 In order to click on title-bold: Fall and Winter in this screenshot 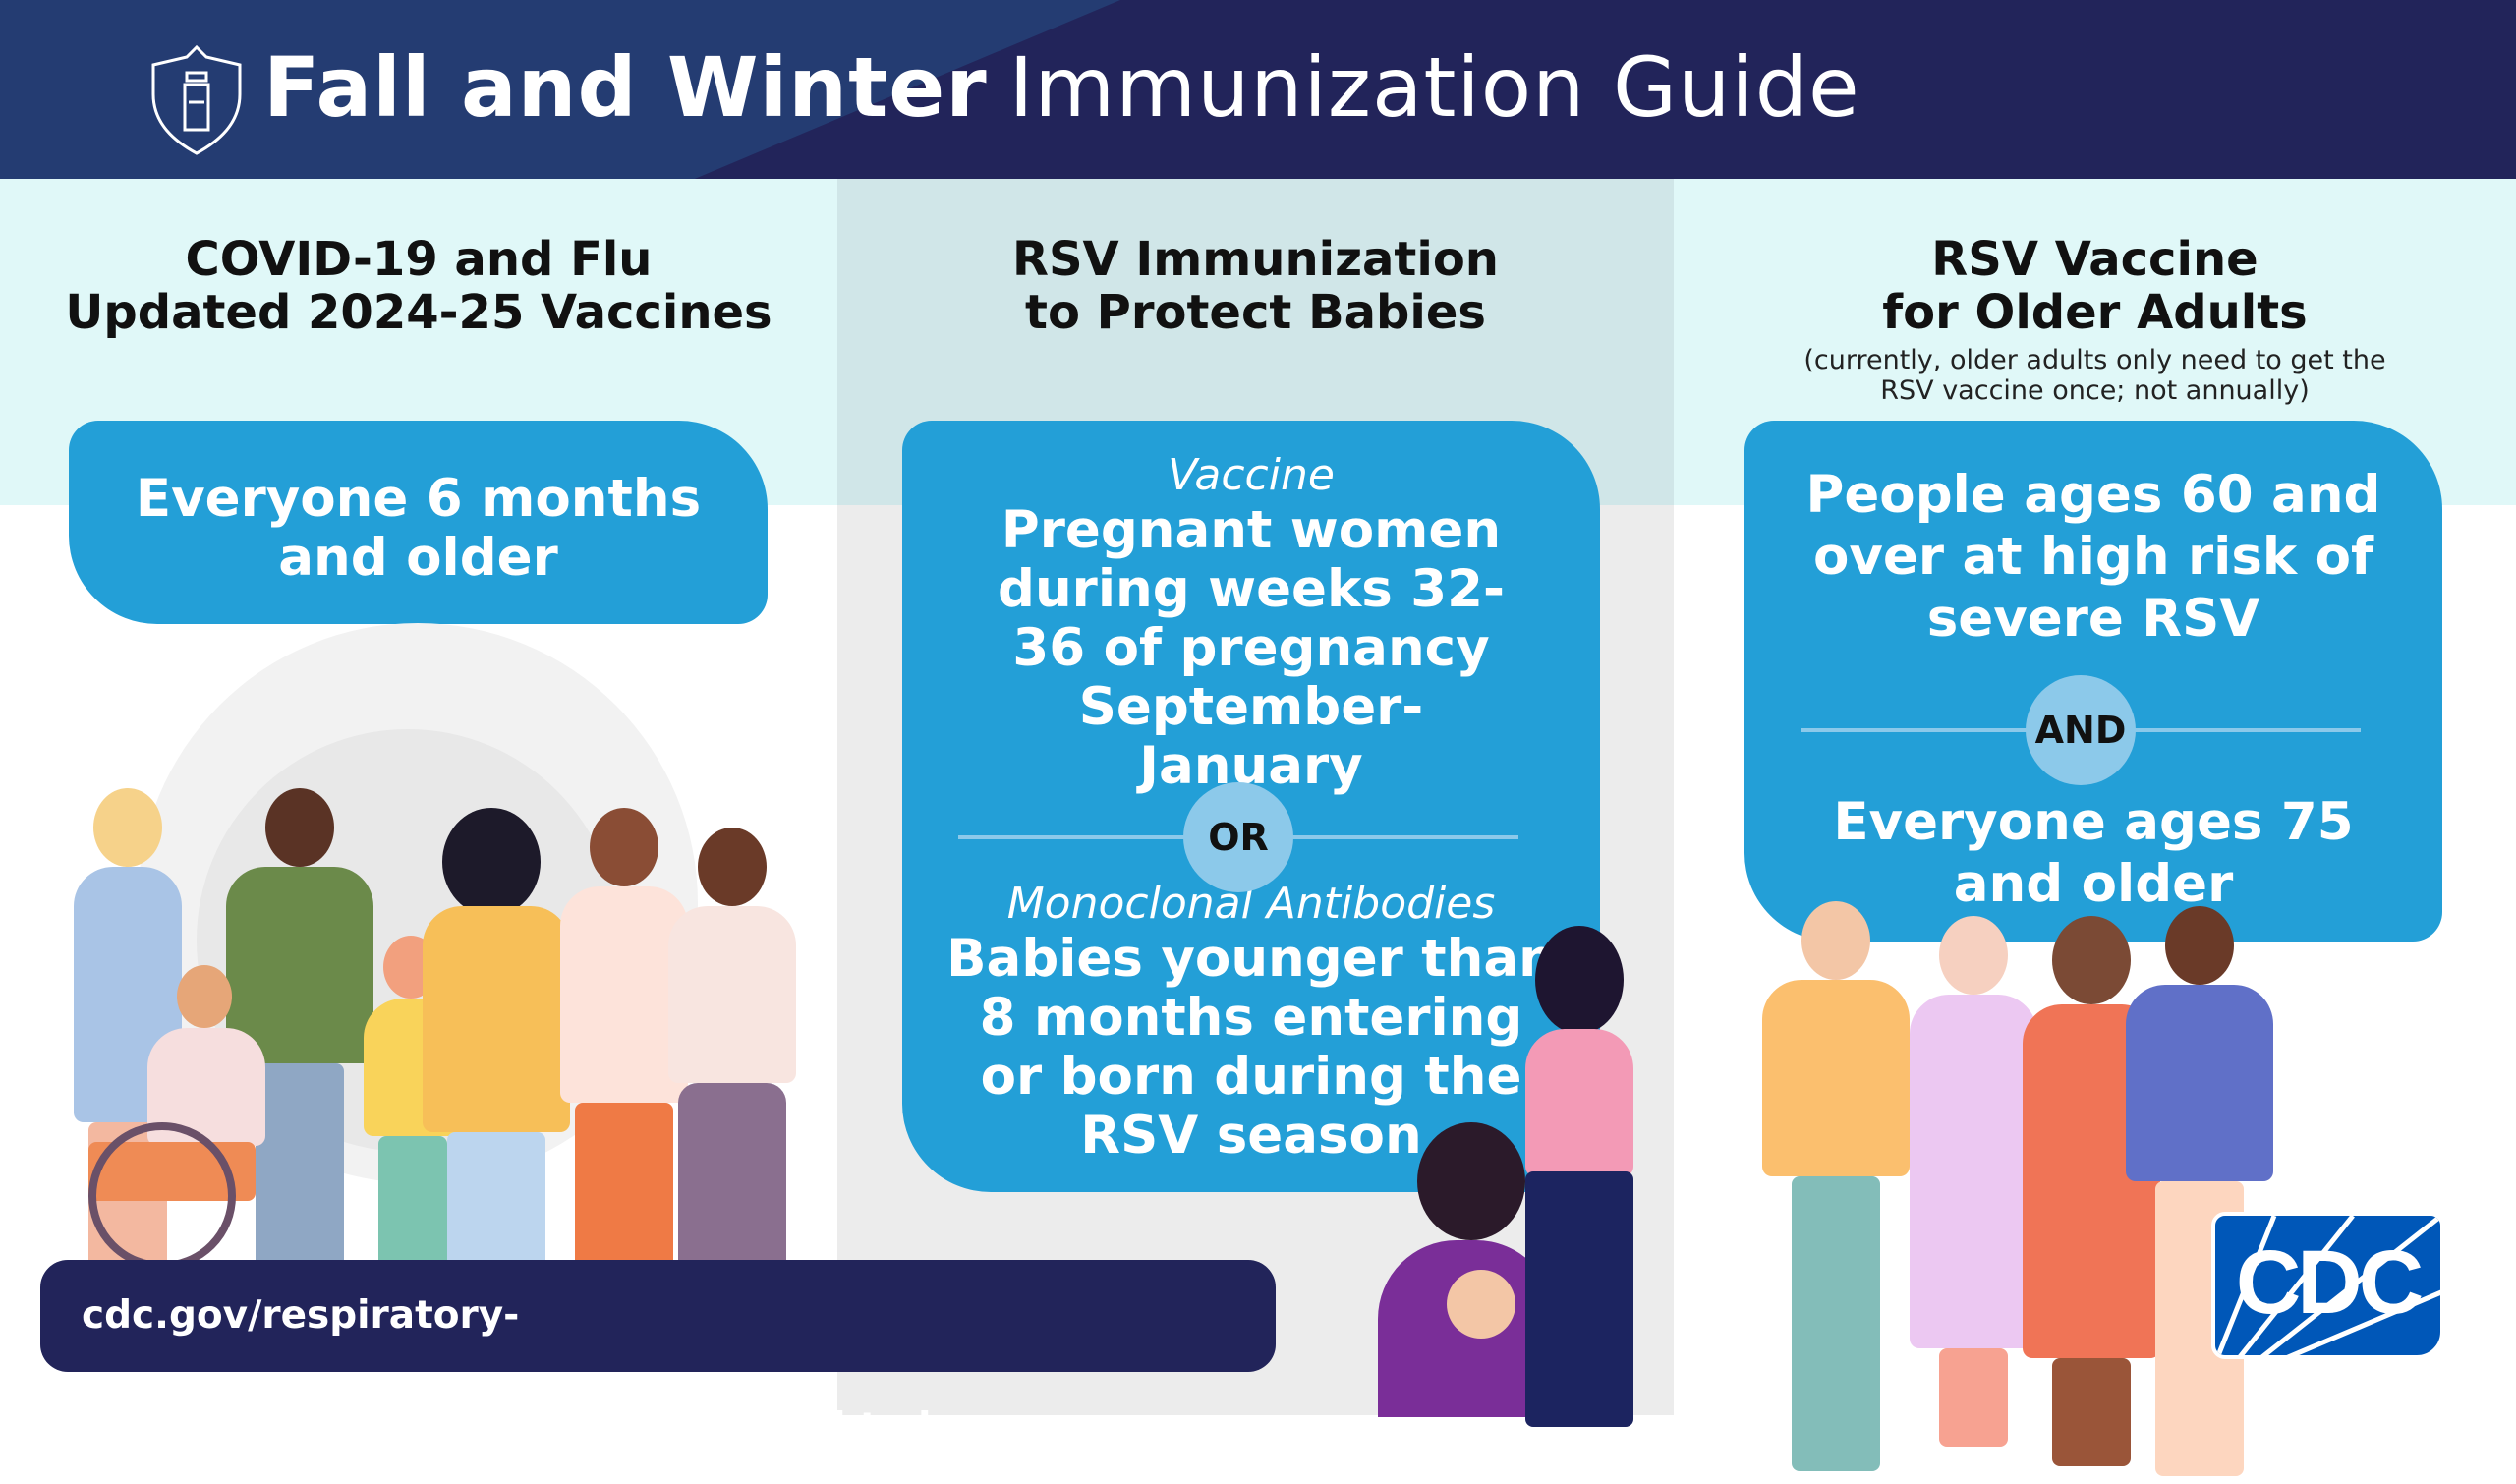, I will do `click(625, 87)`.